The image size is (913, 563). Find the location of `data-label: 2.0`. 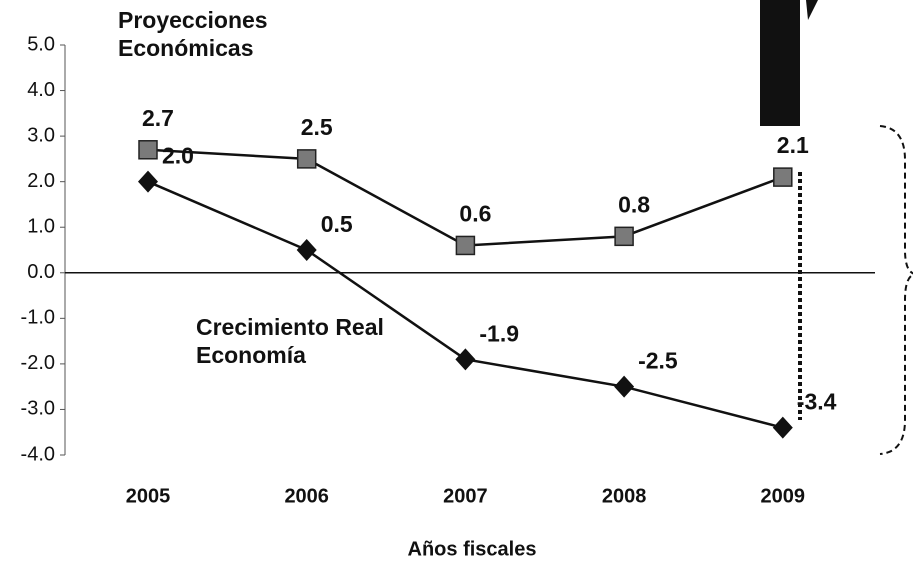

data-label: 2.0 is located at coordinates (178, 156).